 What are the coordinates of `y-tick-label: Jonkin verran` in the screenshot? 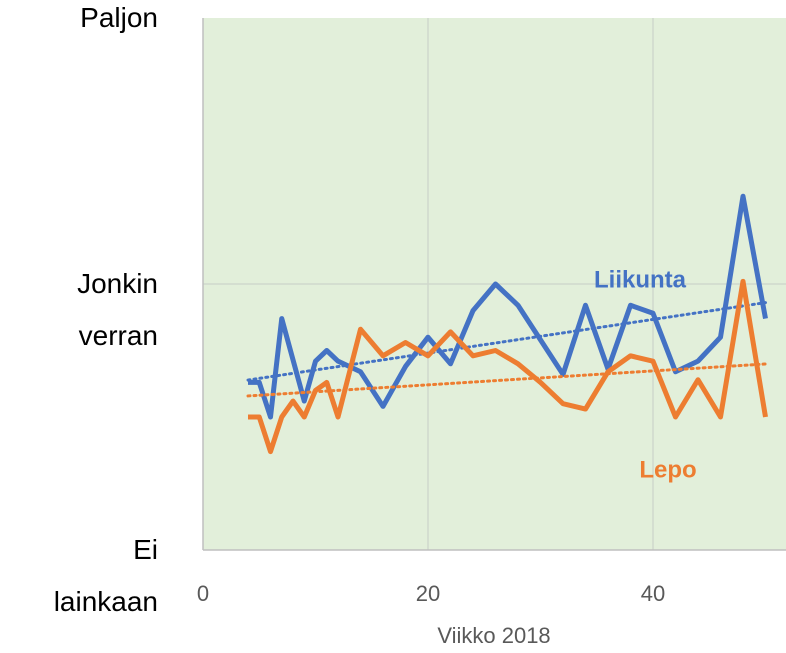 It's located at (117, 309).